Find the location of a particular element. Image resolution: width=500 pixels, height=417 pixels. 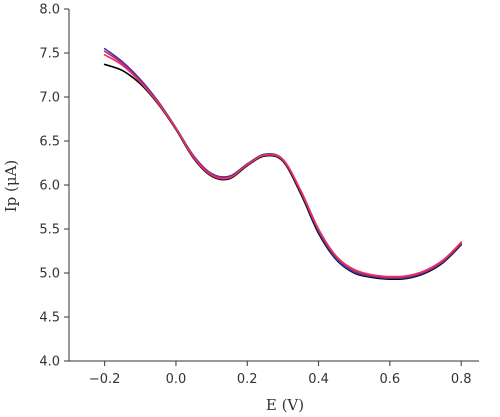

y-ticks: 4.0 4.5 5.0 5.5 6.0 6.5 7.0 7.5 8.0 is located at coordinates (54, 186).